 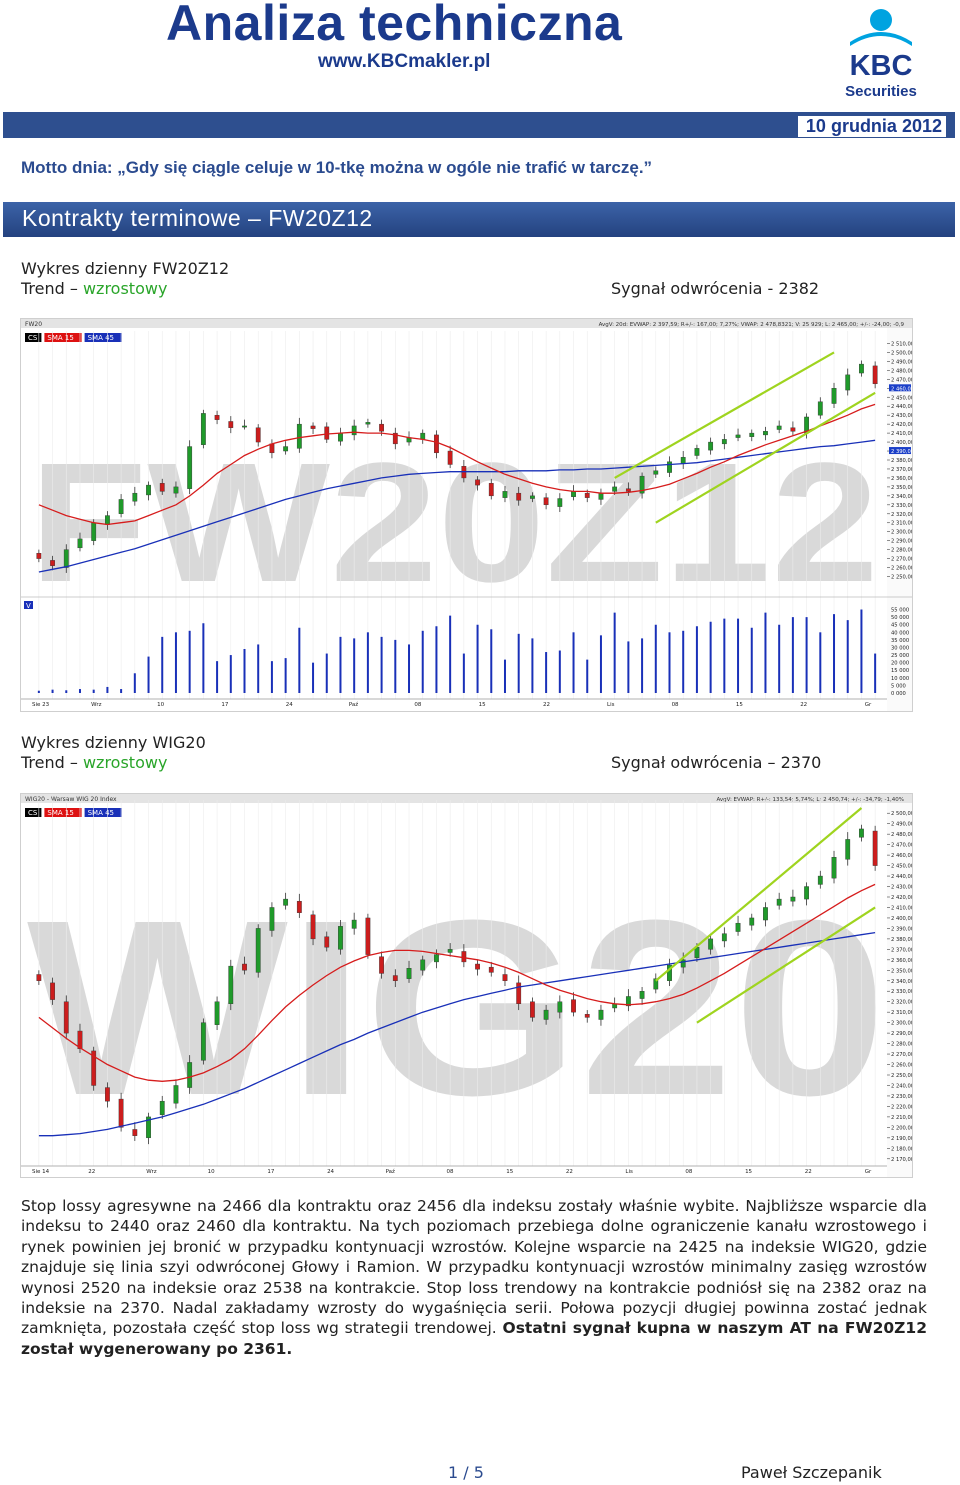 I want to click on chart2-trend: Trend – wzrostowy, so click(x=94, y=762).